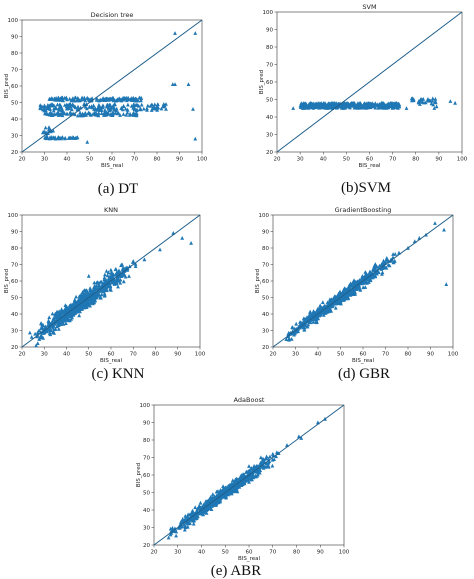 This screenshot has height=579, width=474. I want to click on c3-y-tick-label: 90, so click(265, 233).